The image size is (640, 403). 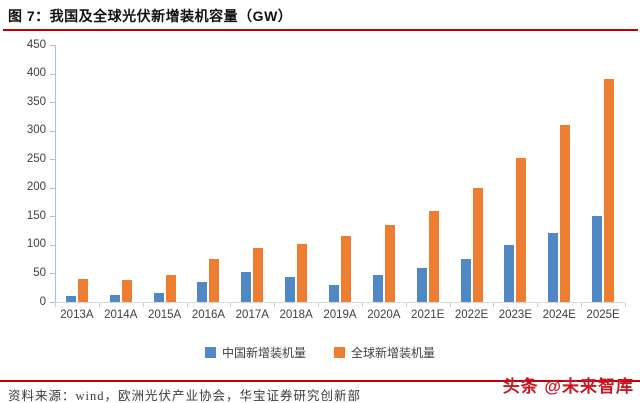 I want to click on bar-china-2020A, so click(x=377, y=288).